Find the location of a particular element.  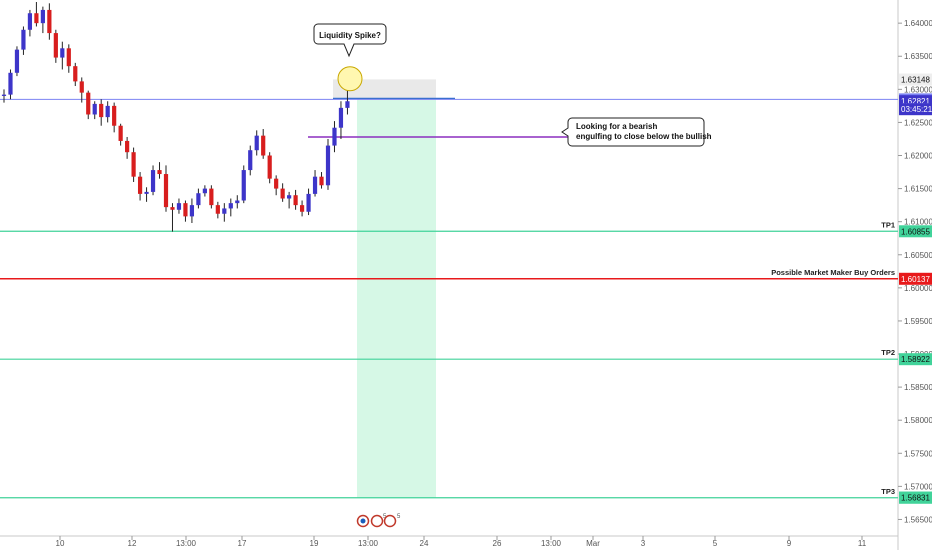

price-tag-possible-market-maker-buy-orders-bg is located at coordinates (915, 278).